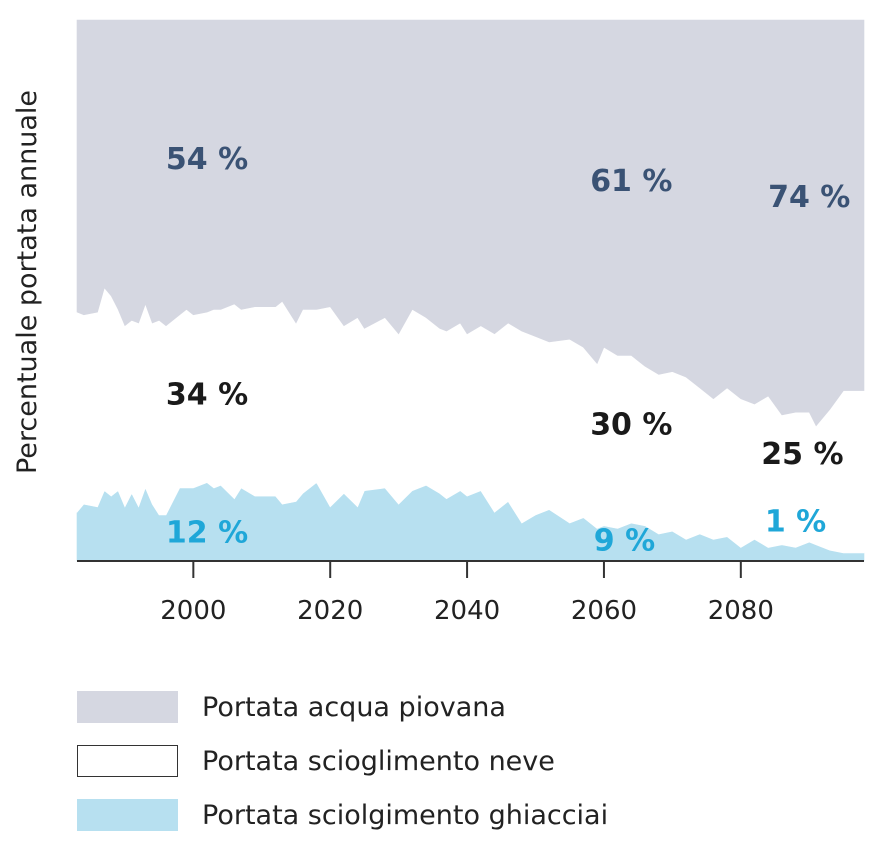 This screenshot has height=842, width=871. What do you see at coordinates (604, 611) in the screenshot?
I see `x-tick-label-2060: 2060` at bounding box center [604, 611].